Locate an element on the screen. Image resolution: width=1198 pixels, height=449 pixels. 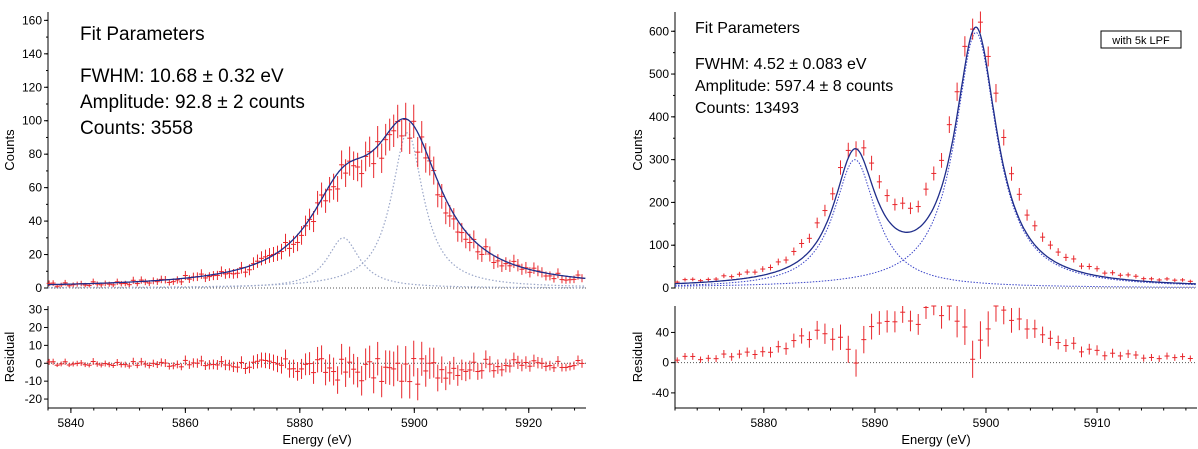
annotation-frame is located at coordinates (1141, 39).